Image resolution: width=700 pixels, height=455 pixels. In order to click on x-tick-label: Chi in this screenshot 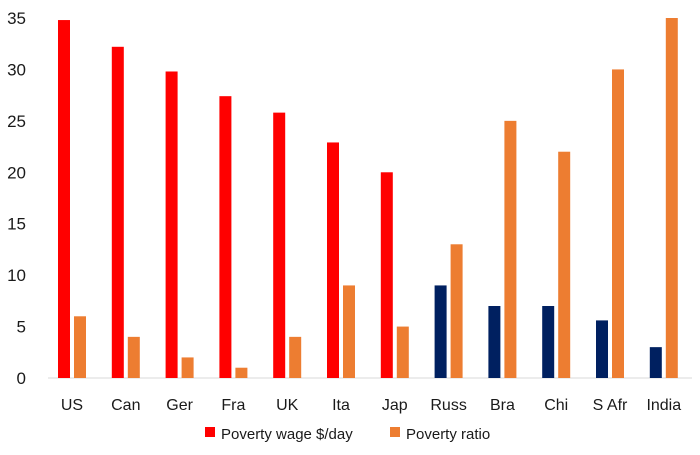, I will do `click(556, 405)`.